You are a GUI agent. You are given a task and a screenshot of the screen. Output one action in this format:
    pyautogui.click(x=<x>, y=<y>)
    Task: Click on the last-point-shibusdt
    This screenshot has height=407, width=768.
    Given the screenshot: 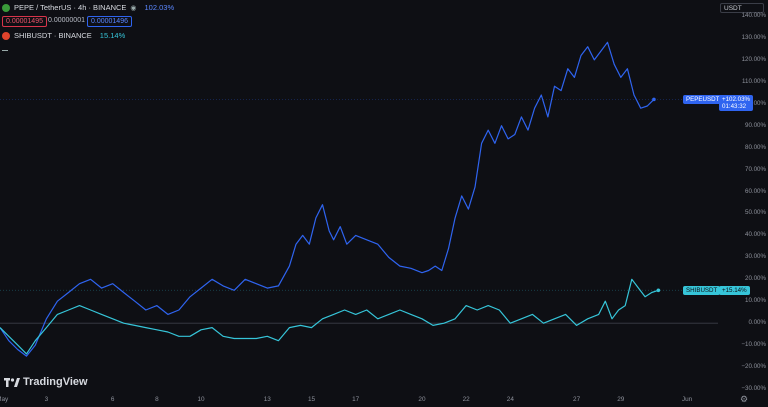 What is the action you would take?
    pyautogui.click(x=658, y=290)
    